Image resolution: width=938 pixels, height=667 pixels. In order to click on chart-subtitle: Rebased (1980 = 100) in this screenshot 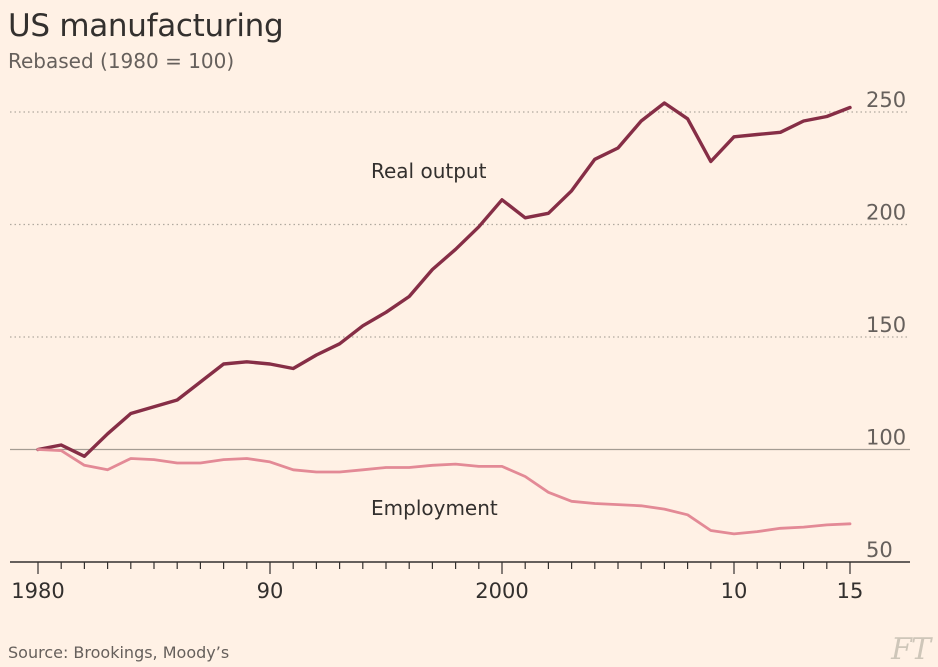, I will do `click(121, 61)`.